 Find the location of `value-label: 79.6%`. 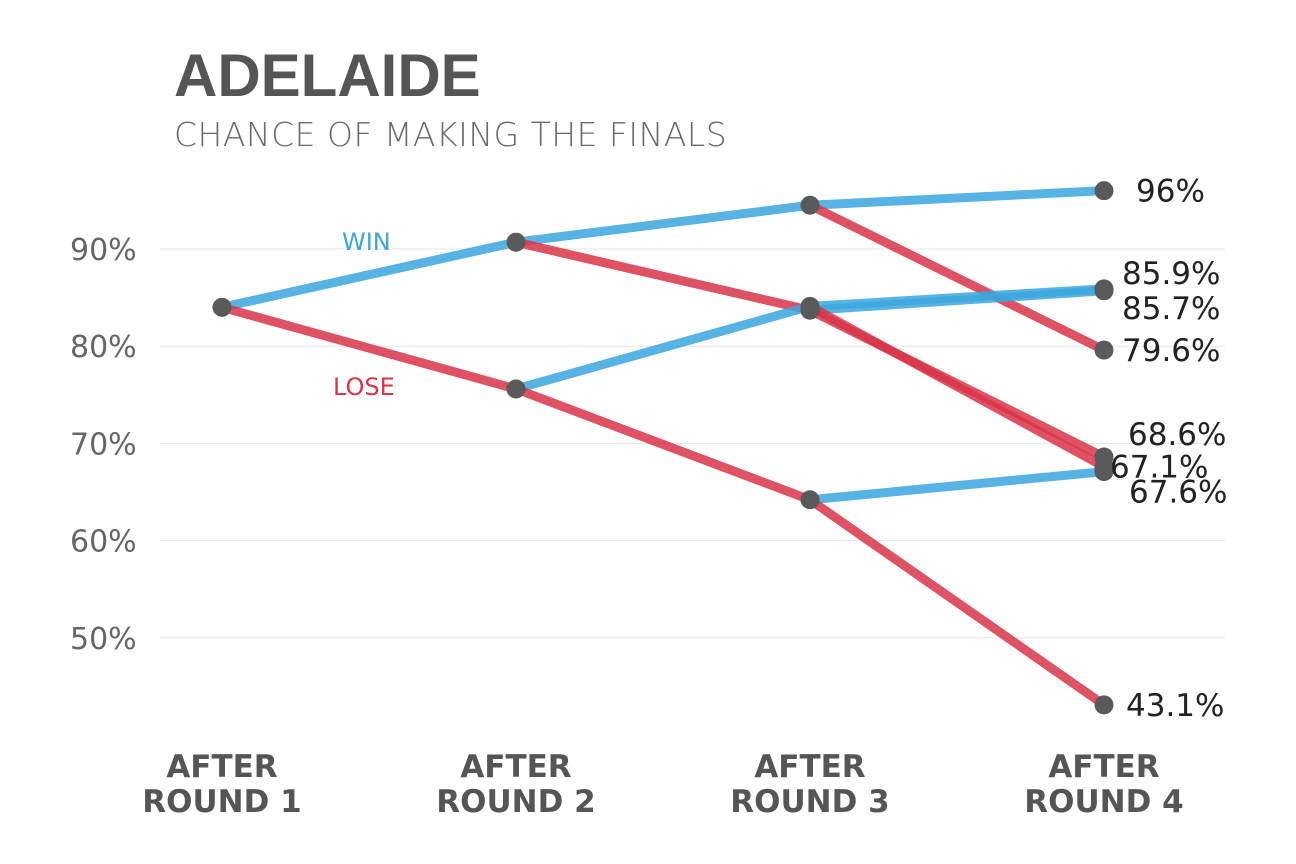

value-label: 79.6% is located at coordinates (1171, 351).